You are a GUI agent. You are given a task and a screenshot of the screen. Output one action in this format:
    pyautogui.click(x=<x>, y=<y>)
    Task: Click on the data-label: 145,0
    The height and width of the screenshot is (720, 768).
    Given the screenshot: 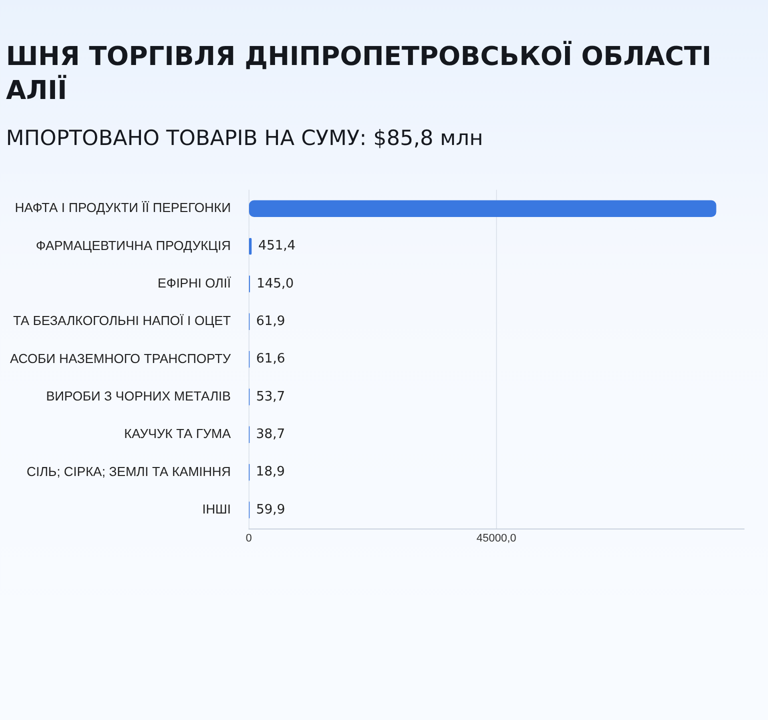 What is the action you would take?
    pyautogui.click(x=275, y=284)
    